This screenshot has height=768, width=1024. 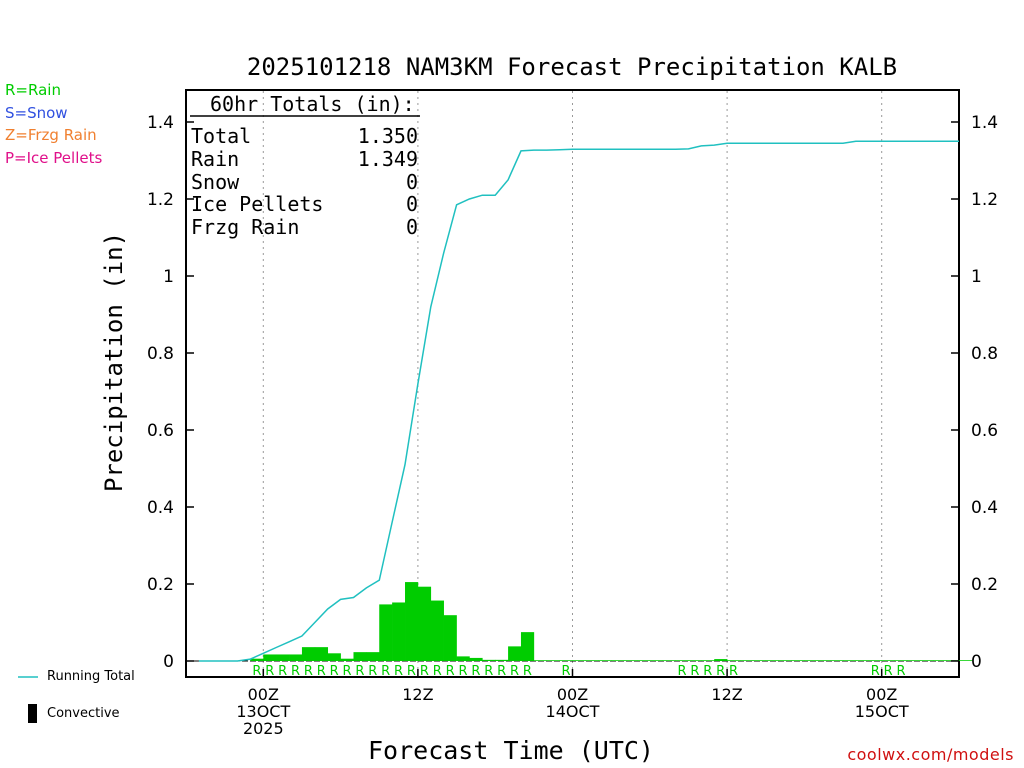 I want to click on y-tick-label-left: 0, so click(x=168, y=662).